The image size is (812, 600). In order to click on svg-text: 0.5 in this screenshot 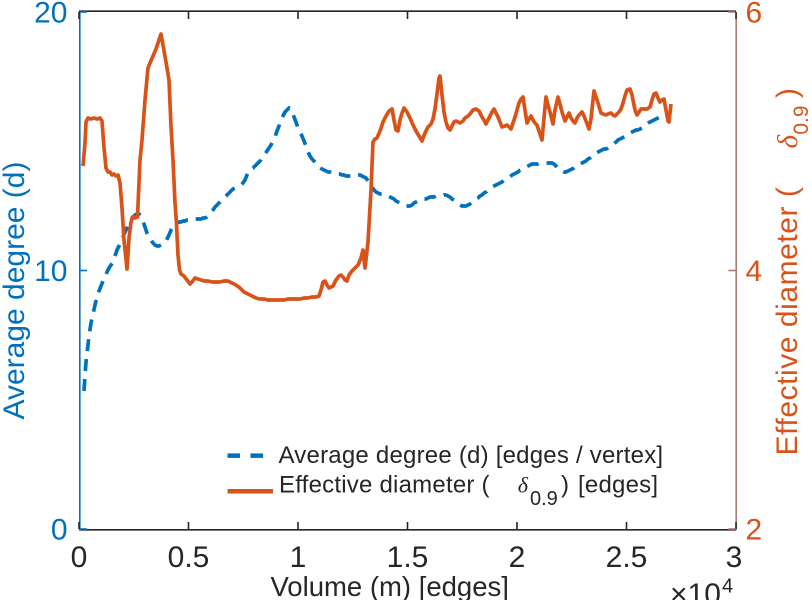, I will do `click(189, 557)`.